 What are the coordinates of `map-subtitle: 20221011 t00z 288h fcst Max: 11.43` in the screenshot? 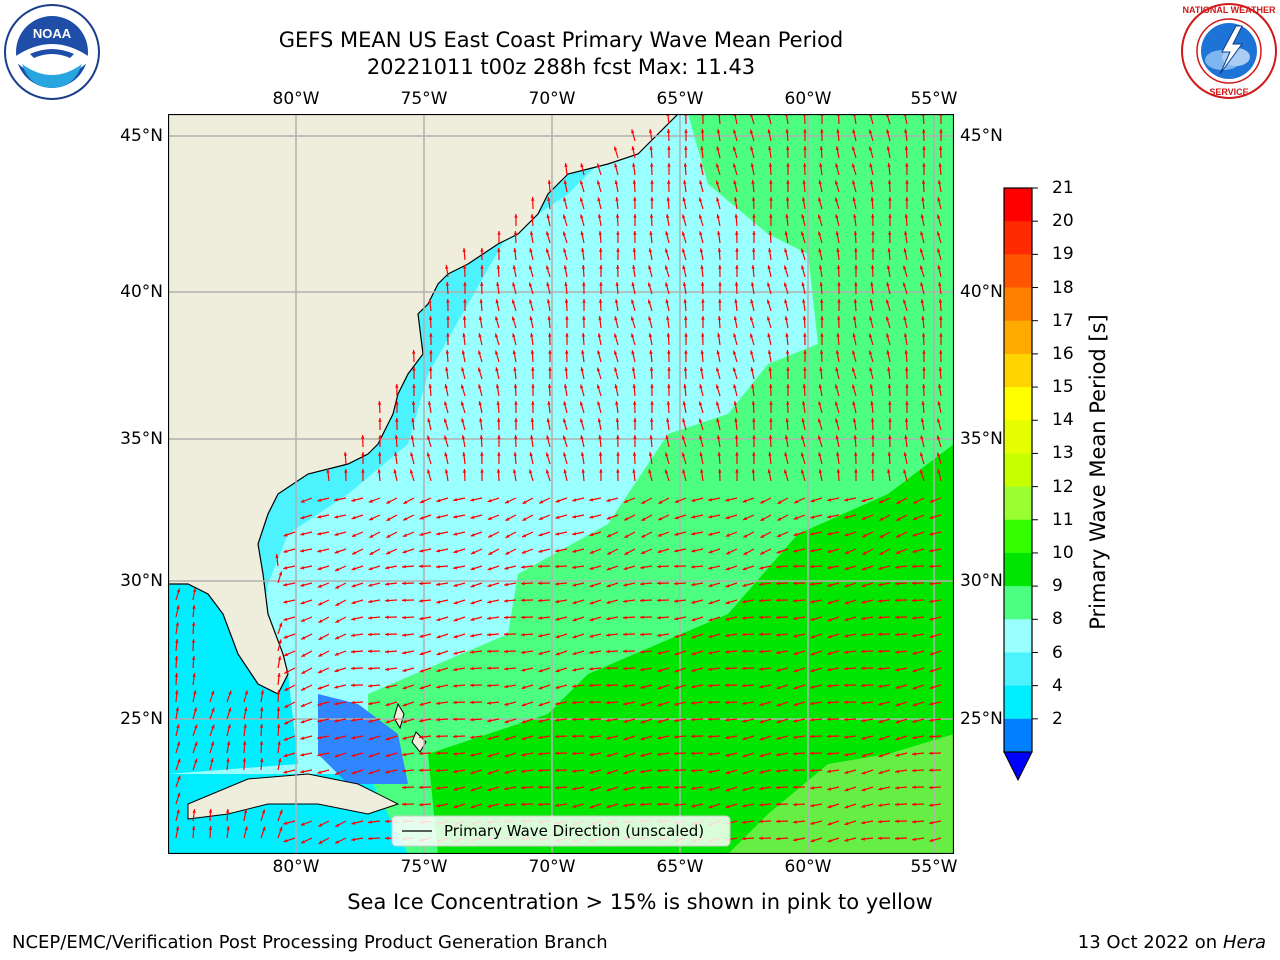 It's located at (561, 67).